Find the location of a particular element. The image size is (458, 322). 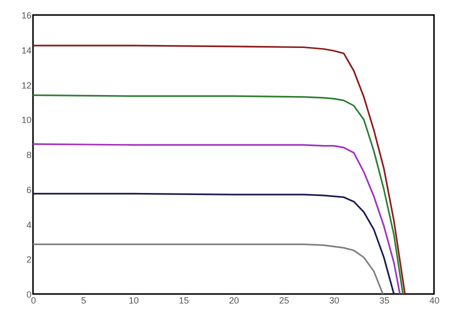

y-tick-label: 14 is located at coordinates (26, 50).